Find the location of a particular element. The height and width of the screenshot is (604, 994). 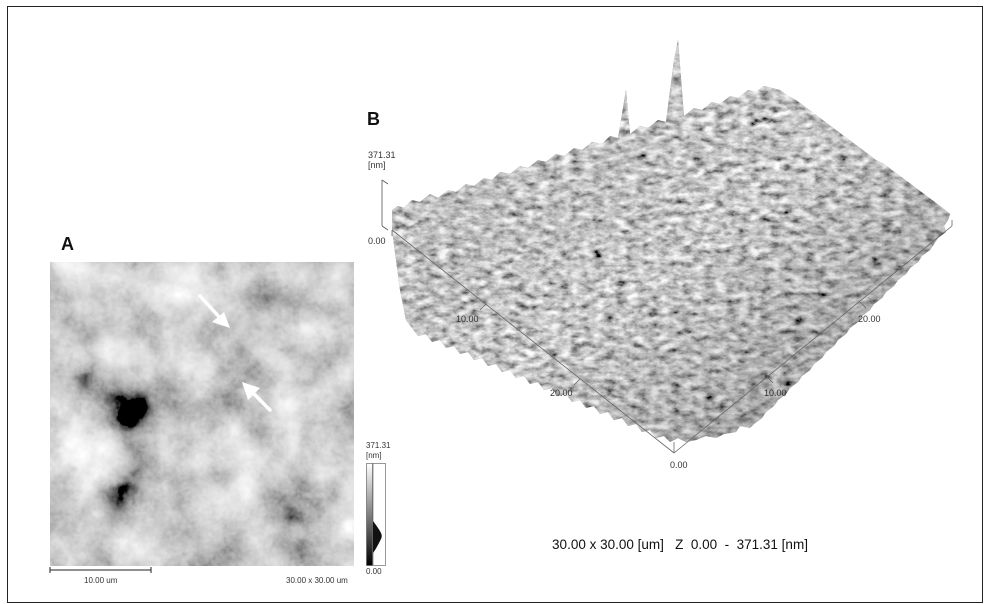

z-unit-label: [nm] is located at coordinates (377, 165).